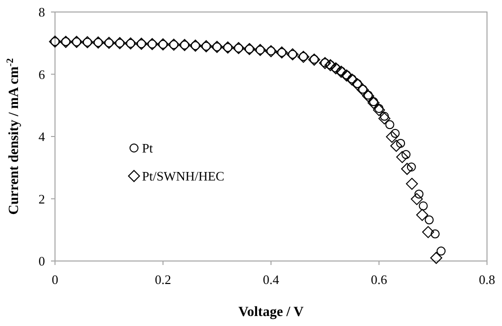 The image size is (502, 326). What do you see at coordinates (41, 12) in the screenshot?
I see `y-tick-label: 8` at bounding box center [41, 12].